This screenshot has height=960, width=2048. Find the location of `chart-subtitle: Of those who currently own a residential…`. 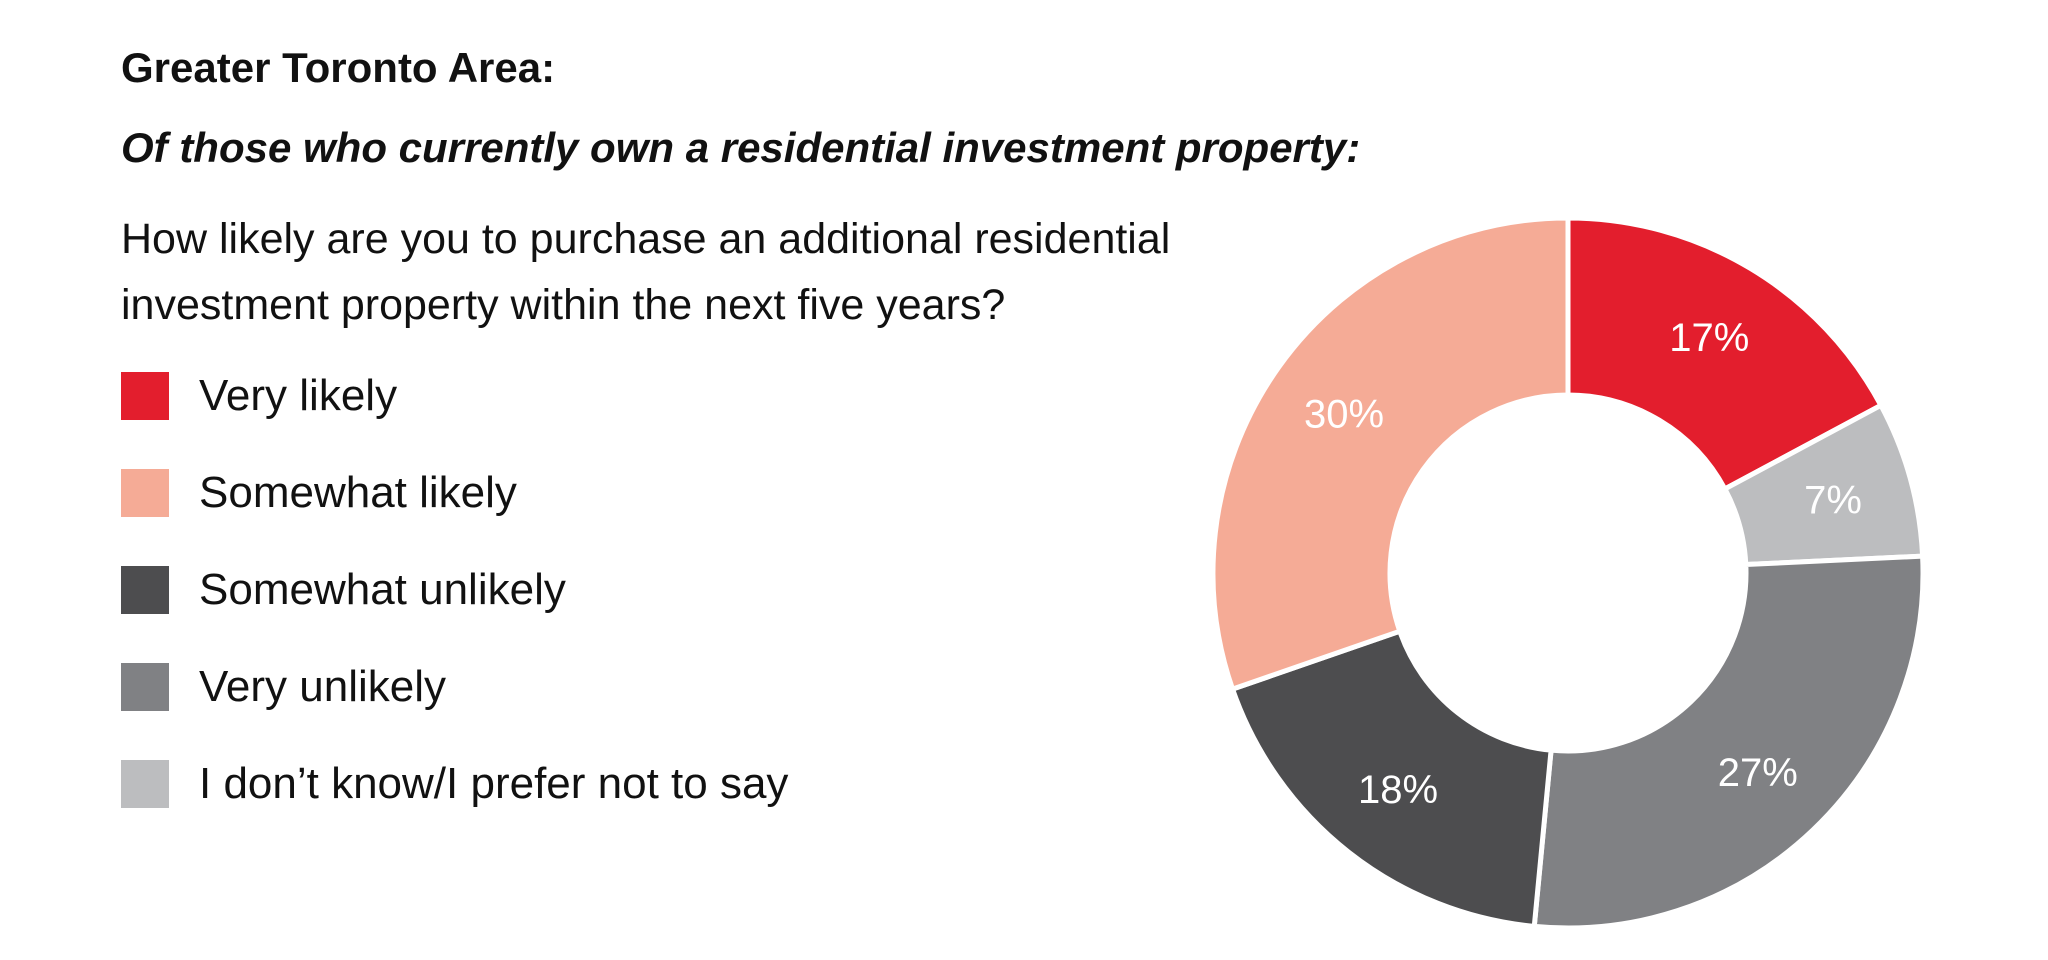

chart-subtitle: Of those who currently own a residential… is located at coordinates (741, 147).